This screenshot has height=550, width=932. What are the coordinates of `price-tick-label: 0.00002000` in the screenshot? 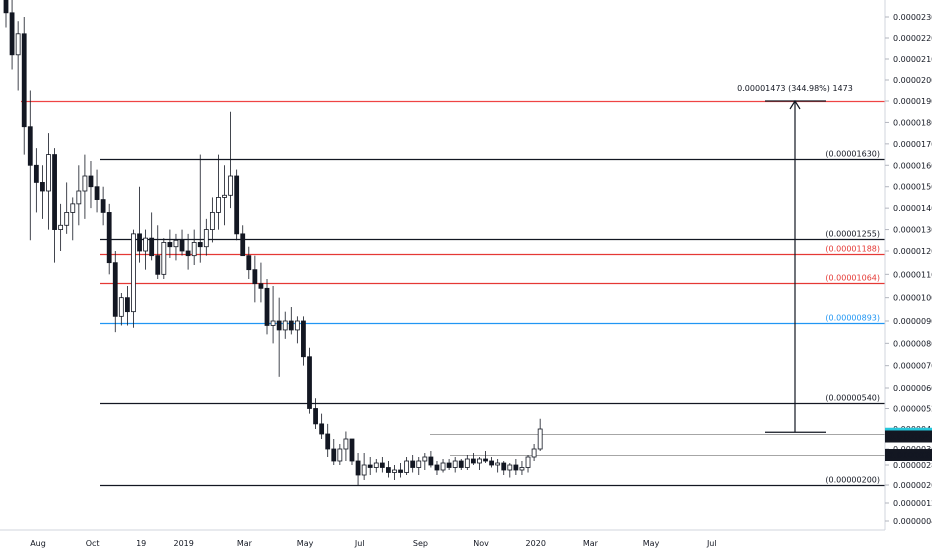 It's located at (912, 80).